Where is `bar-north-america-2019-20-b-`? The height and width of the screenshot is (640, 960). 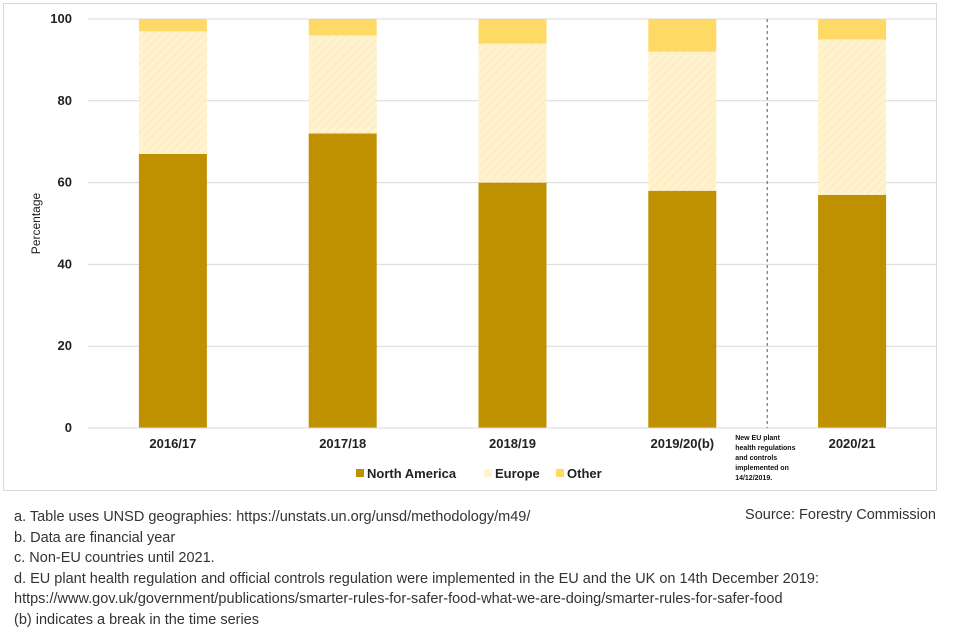
bar-north-america-2019-20-b- is located at coordinates (682, 309).